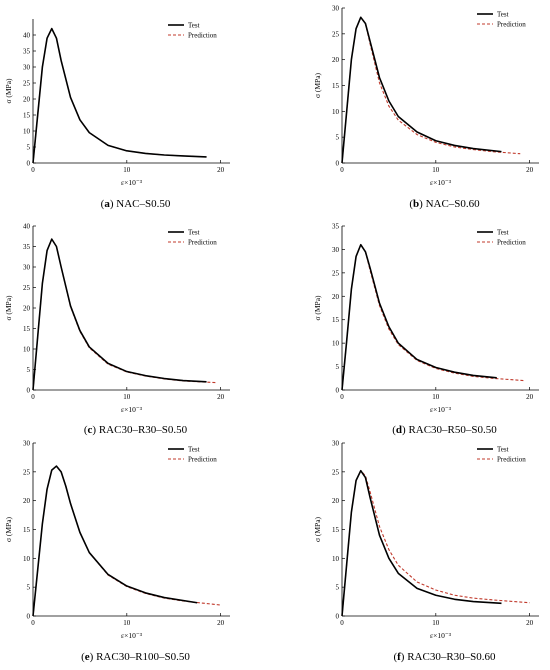 This screenshot has width=550, height=670. I want to click on panel-caption-letter: a, so click(107, 204).